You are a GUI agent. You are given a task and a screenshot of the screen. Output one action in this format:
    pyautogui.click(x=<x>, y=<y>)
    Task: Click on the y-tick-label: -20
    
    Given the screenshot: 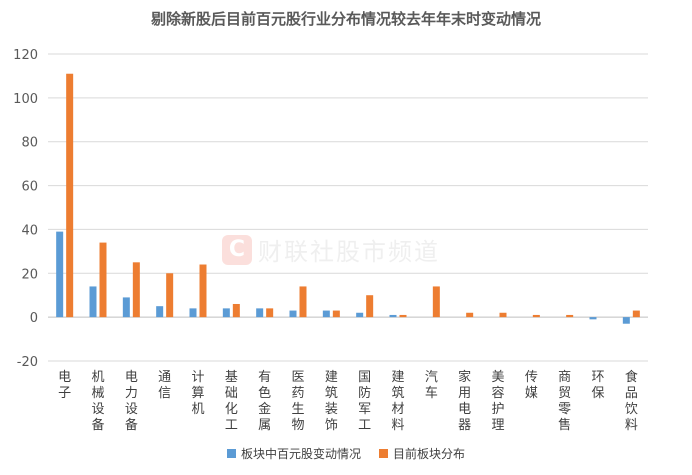 What is the action you would take?
    pyautogui.click(x=27, y=362)
    